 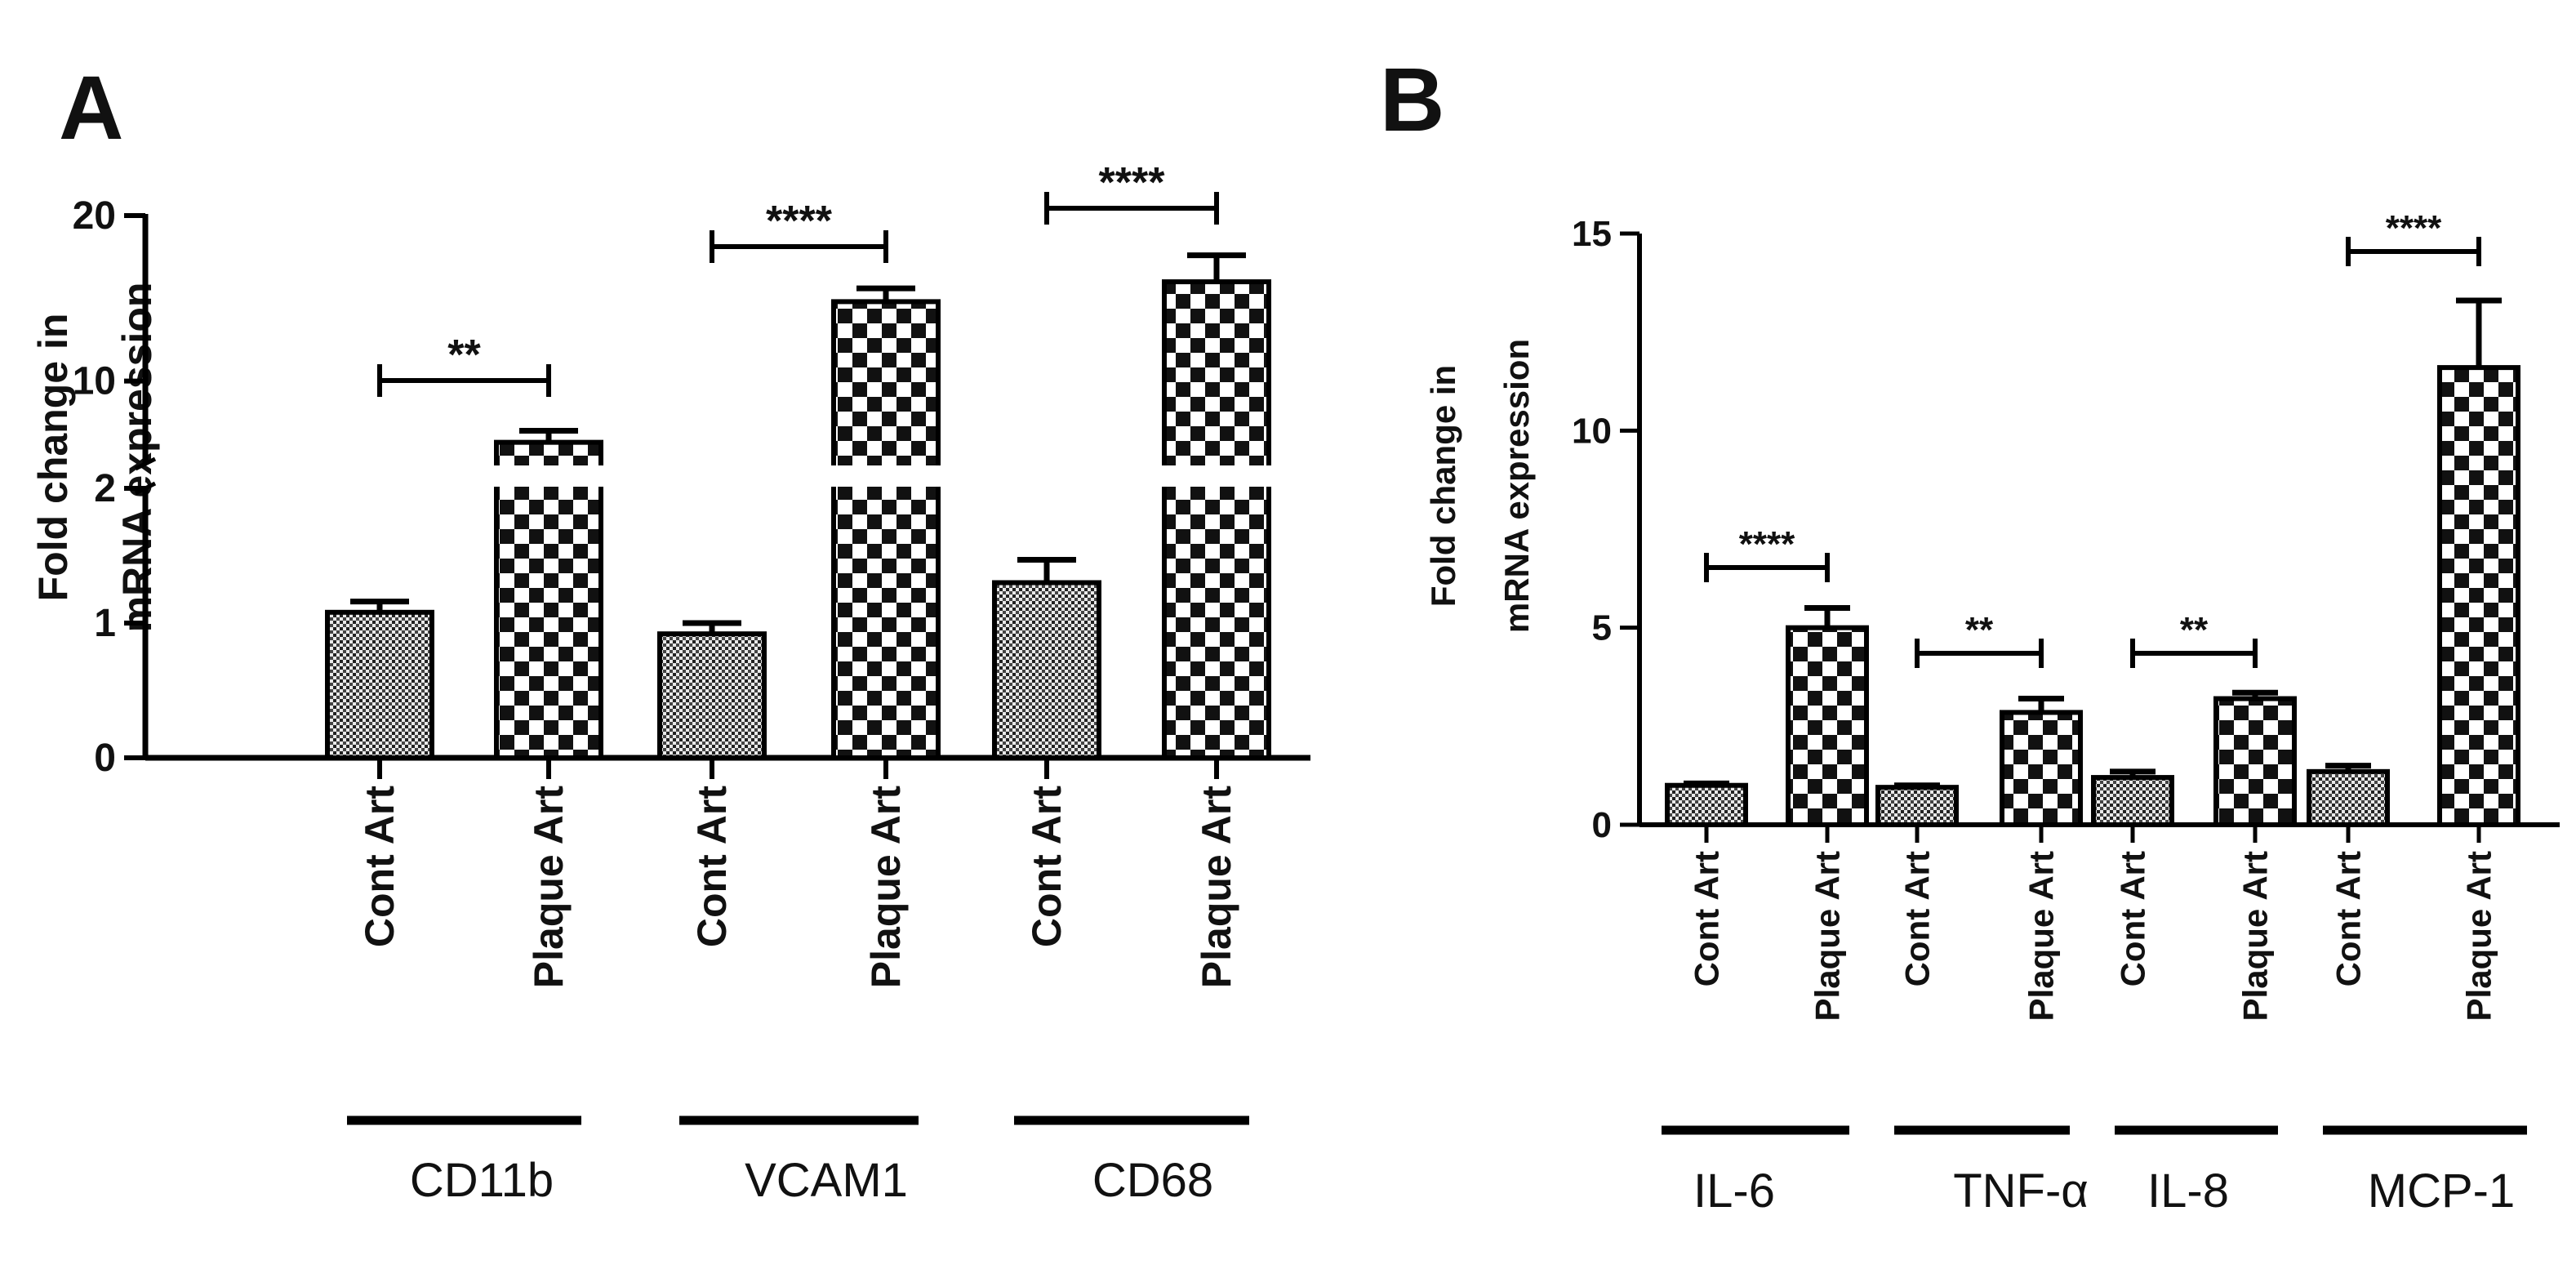 What do you see at coordinates (826, 1180) in the screenshot?
I see `group-label: VCAM1` at bounding box center [826, 1180].